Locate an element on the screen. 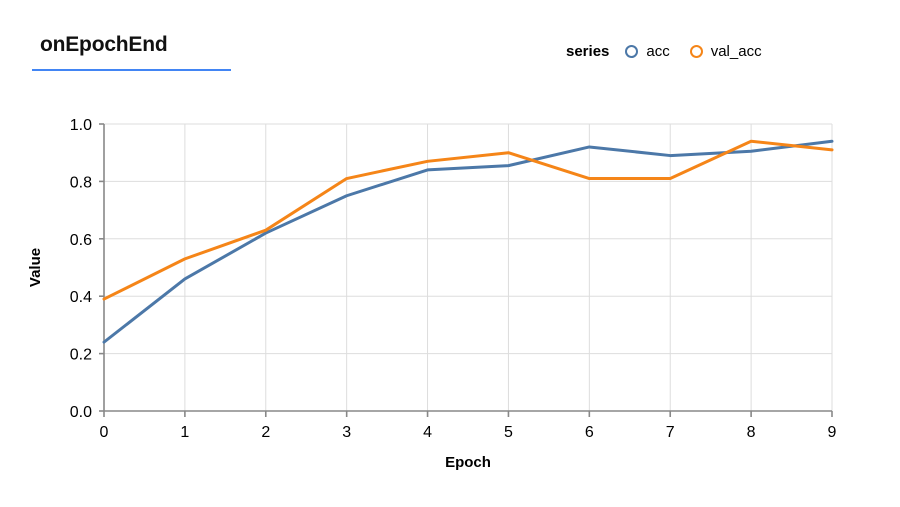 Image resolution: width=900 pixels, height=507 pixels. legend-item-label: val_acc is located at coordinates (736, 51).